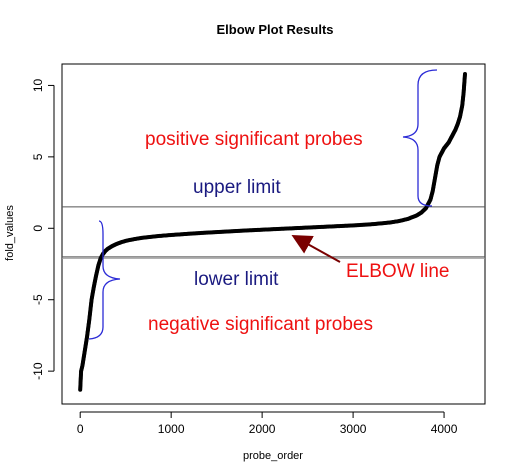  What do you see at coordinates (236, 279) in the screenshot?
I see `lower-limit-label: lower limit` at bounding box center [236, 279].